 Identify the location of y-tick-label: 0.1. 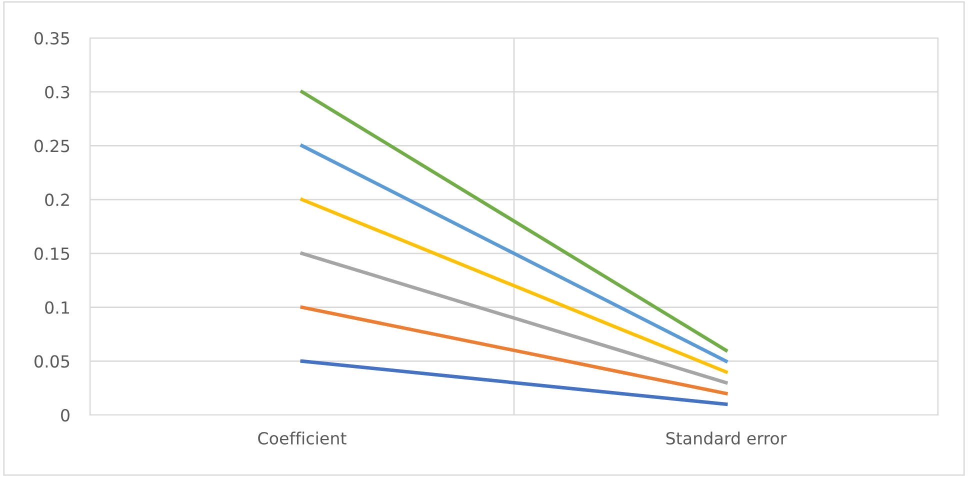
(57, 307).